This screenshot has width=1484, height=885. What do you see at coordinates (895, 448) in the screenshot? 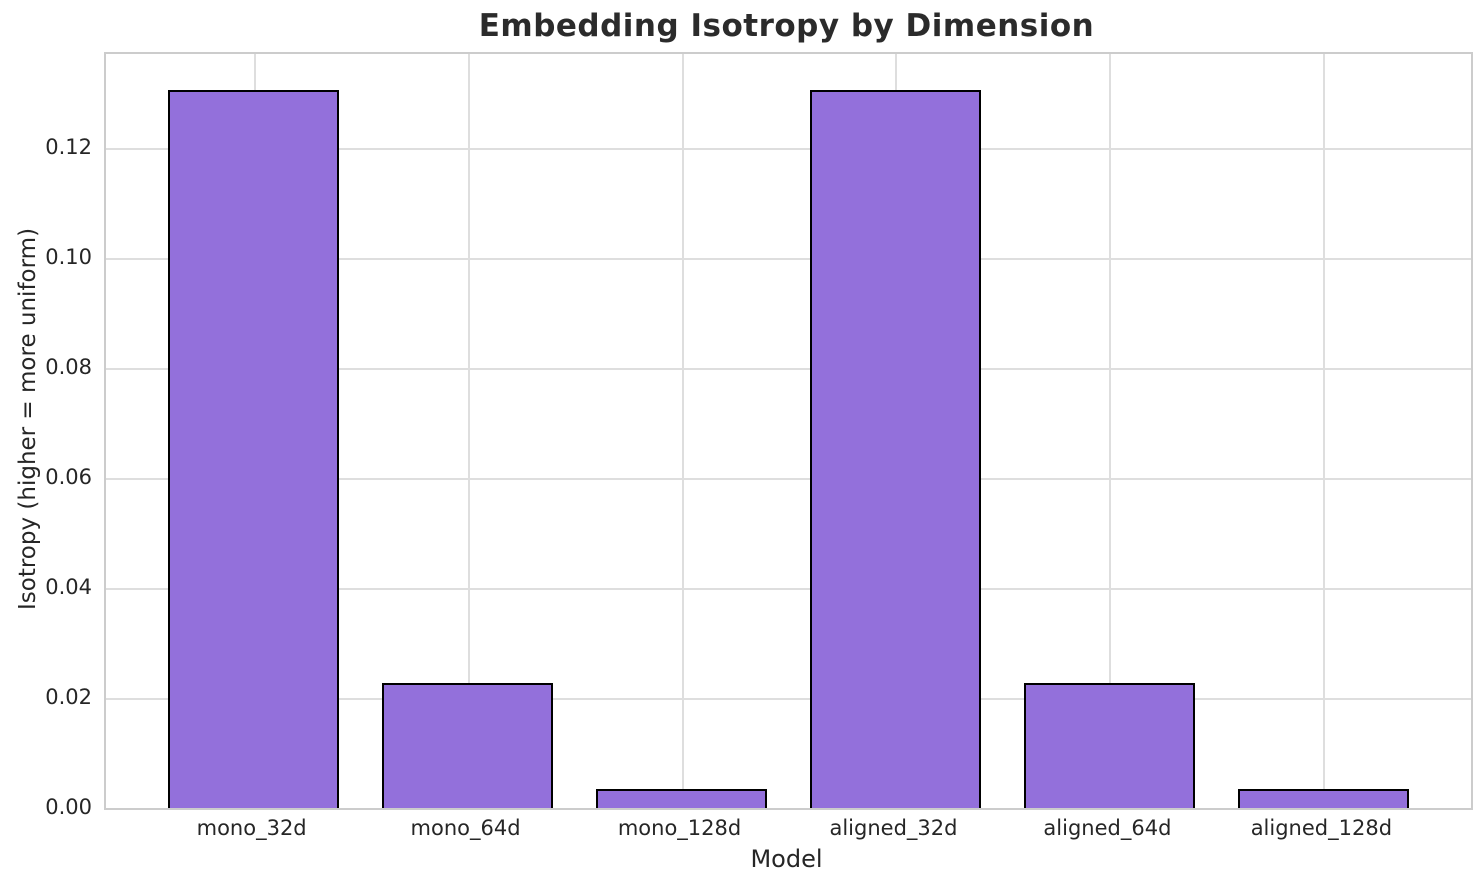
I see `bar-aligned_32d` at bounding box center [895, 448].